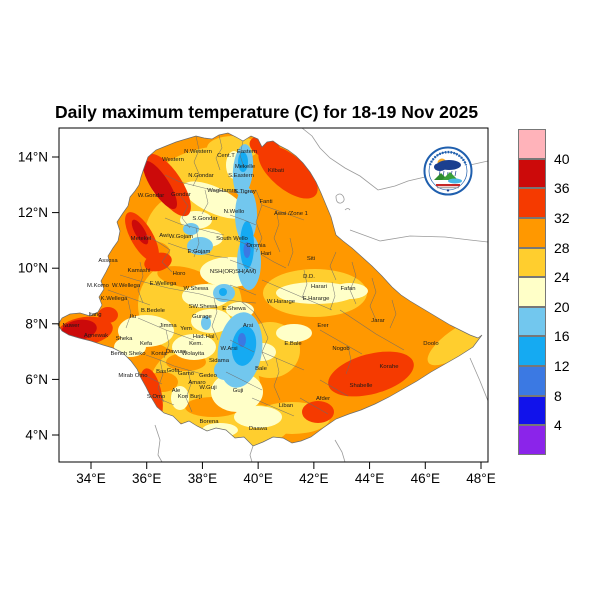 This screenshot has height=600, width=600. What do you see at coordinates (425, 478) in the screenshot?
I see `x-tick-label: 46°E` at bounding box center [425, 478].